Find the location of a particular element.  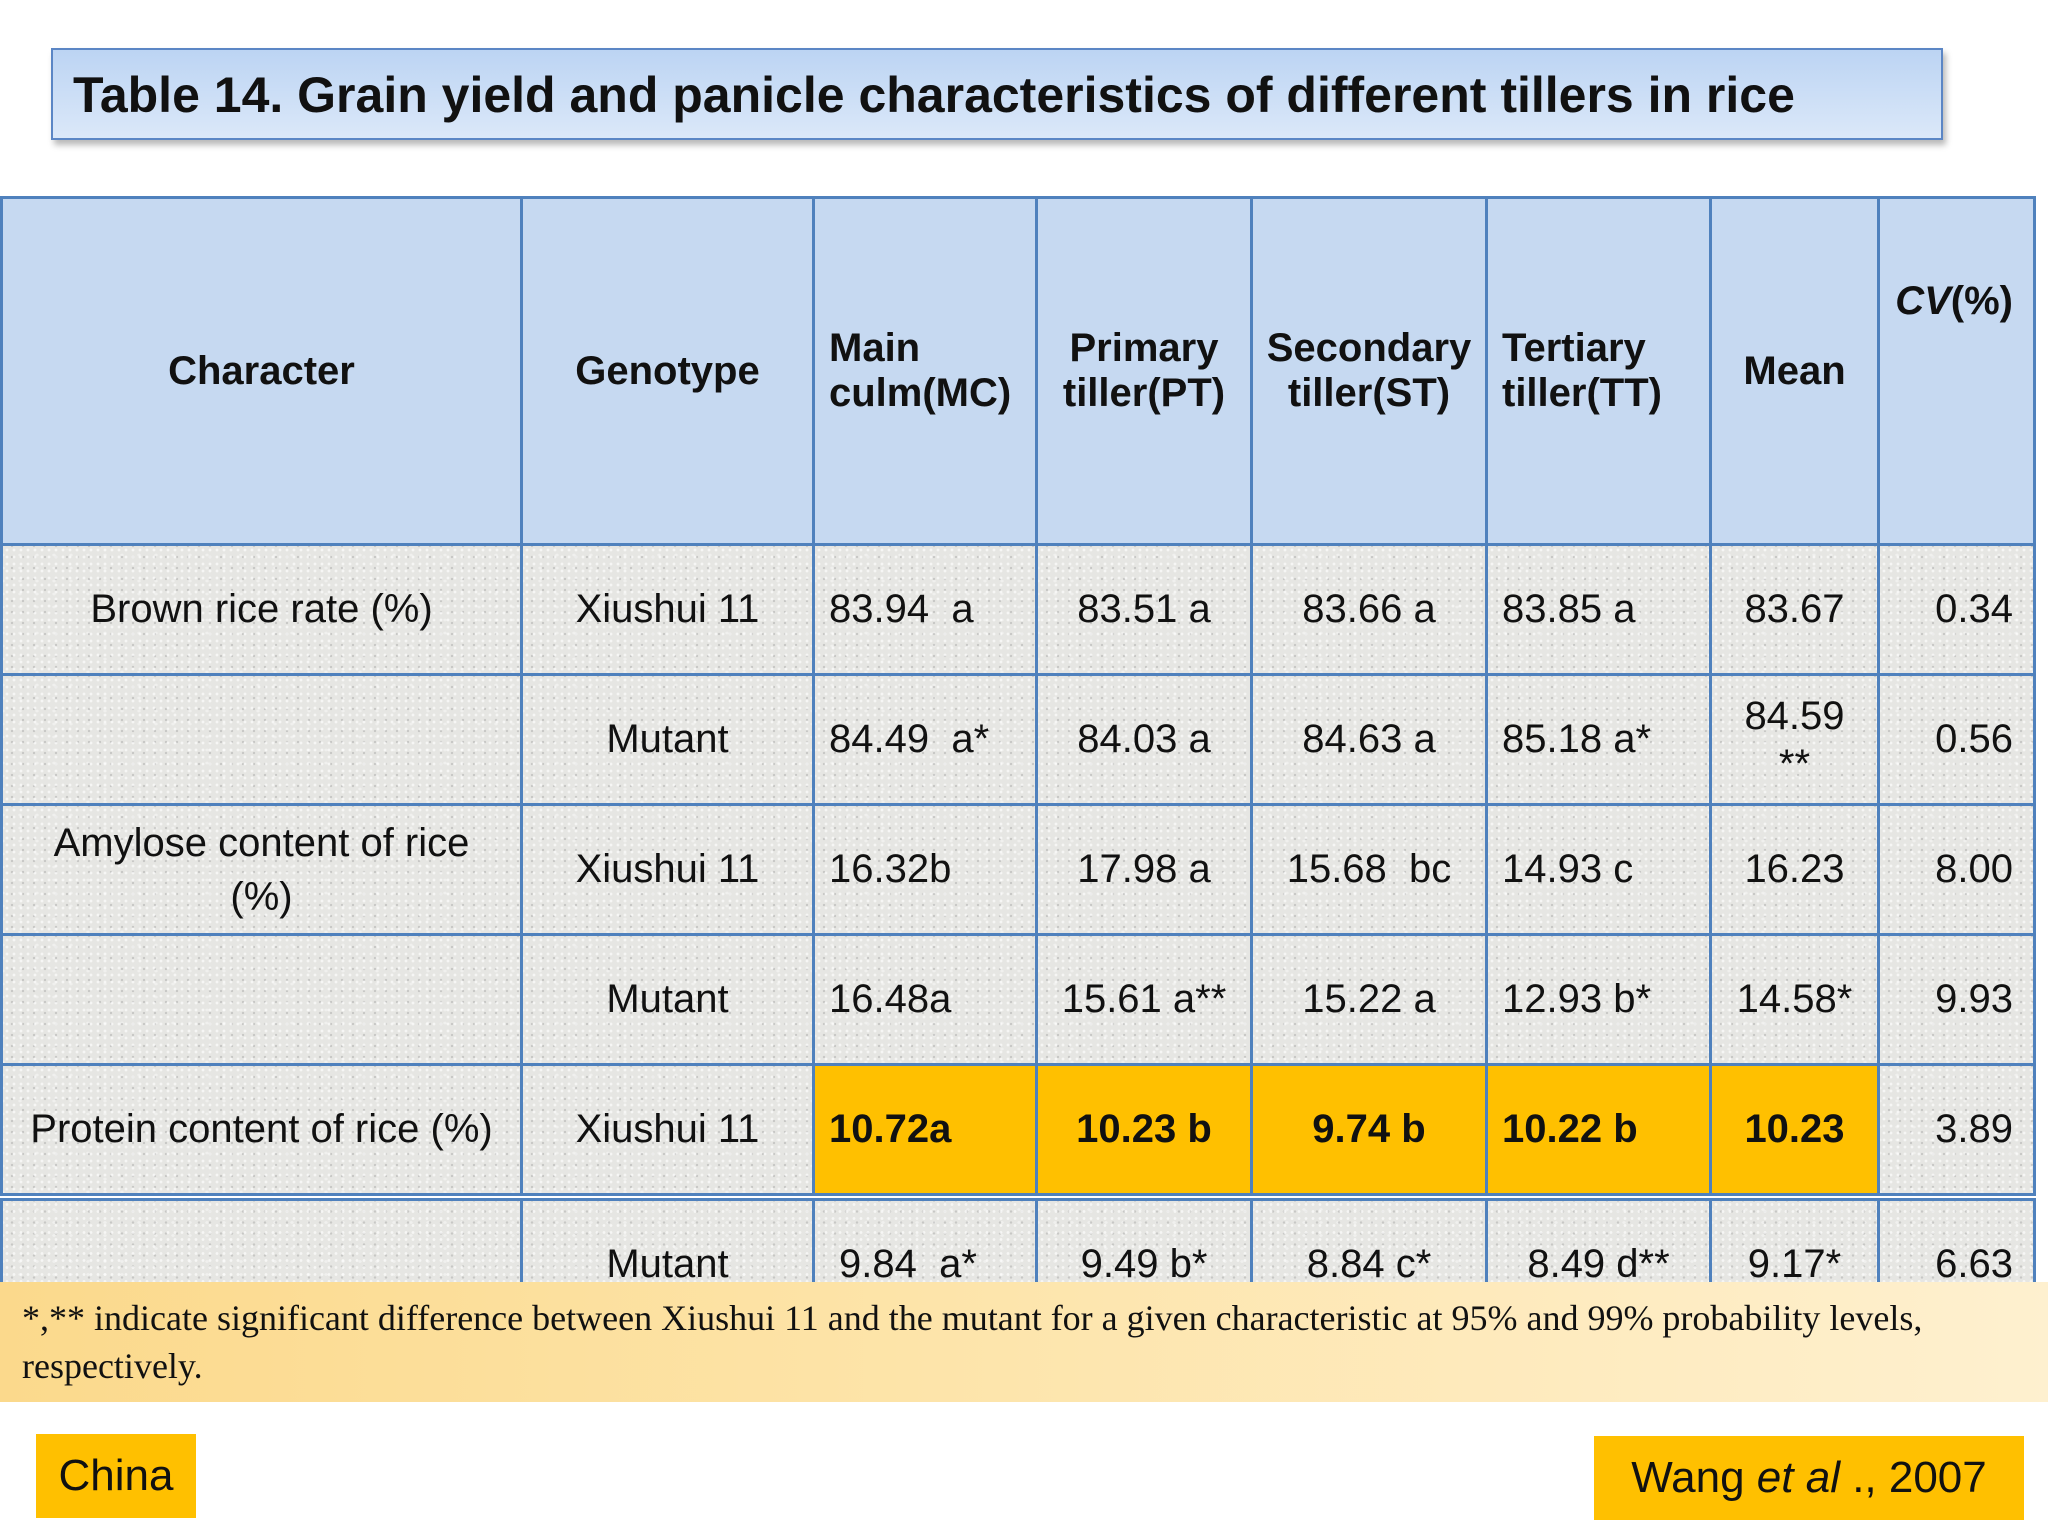

cell-tertiary-tiller: 83.85 a is located at coordinates (1598, 609).